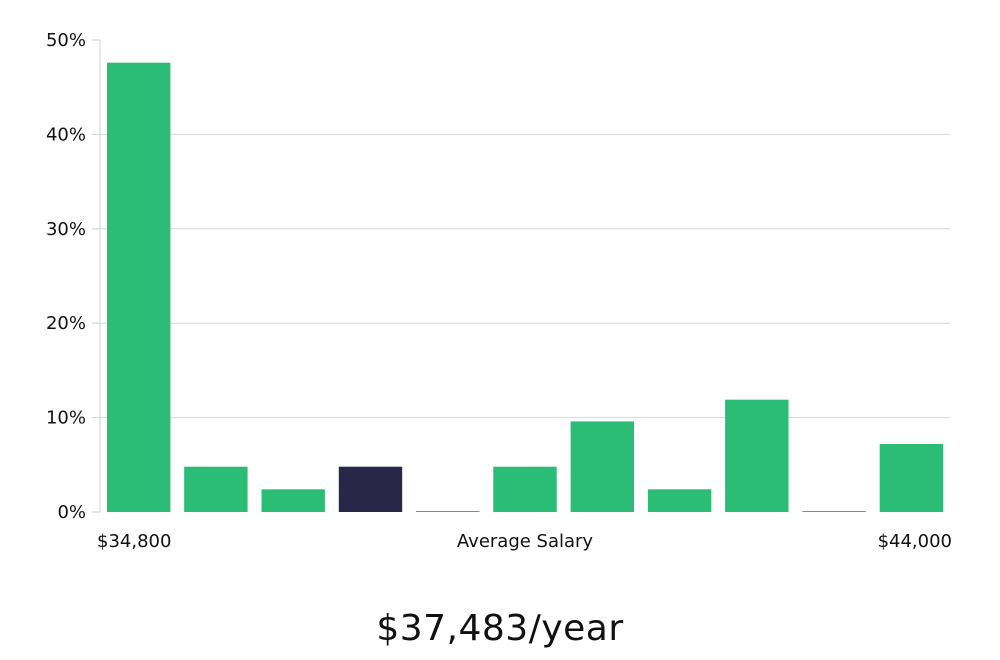 The height and width of the screenshot is (660, 1000). Describe the element at coordinates (66, 134) in the screenshot. I see `y-tick-label: 40%` at that location.